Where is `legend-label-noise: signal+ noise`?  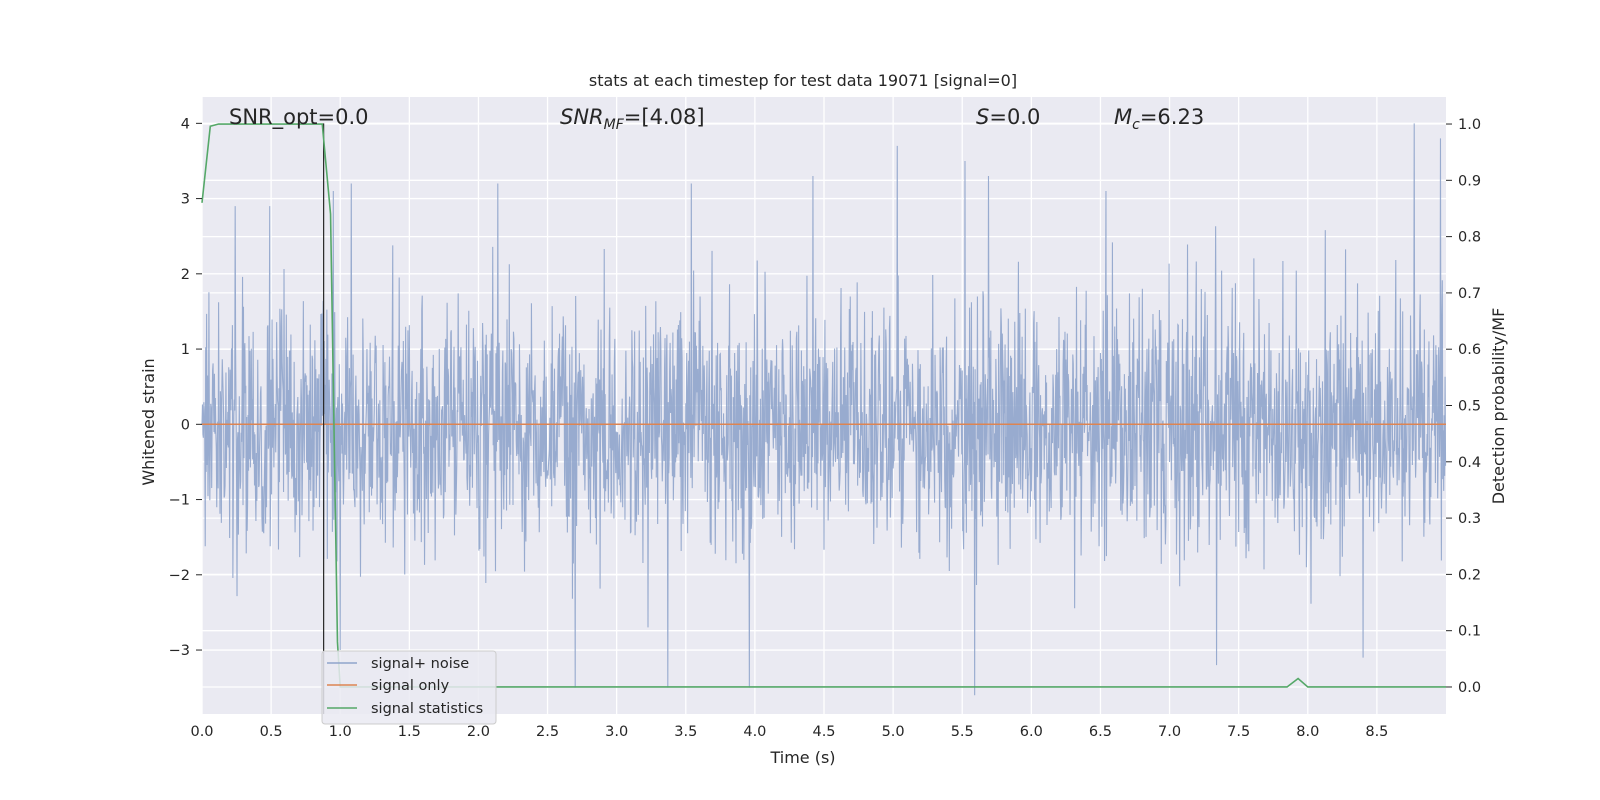 legend-label-noise: signal+ noise is located at coordinates (420, 664).